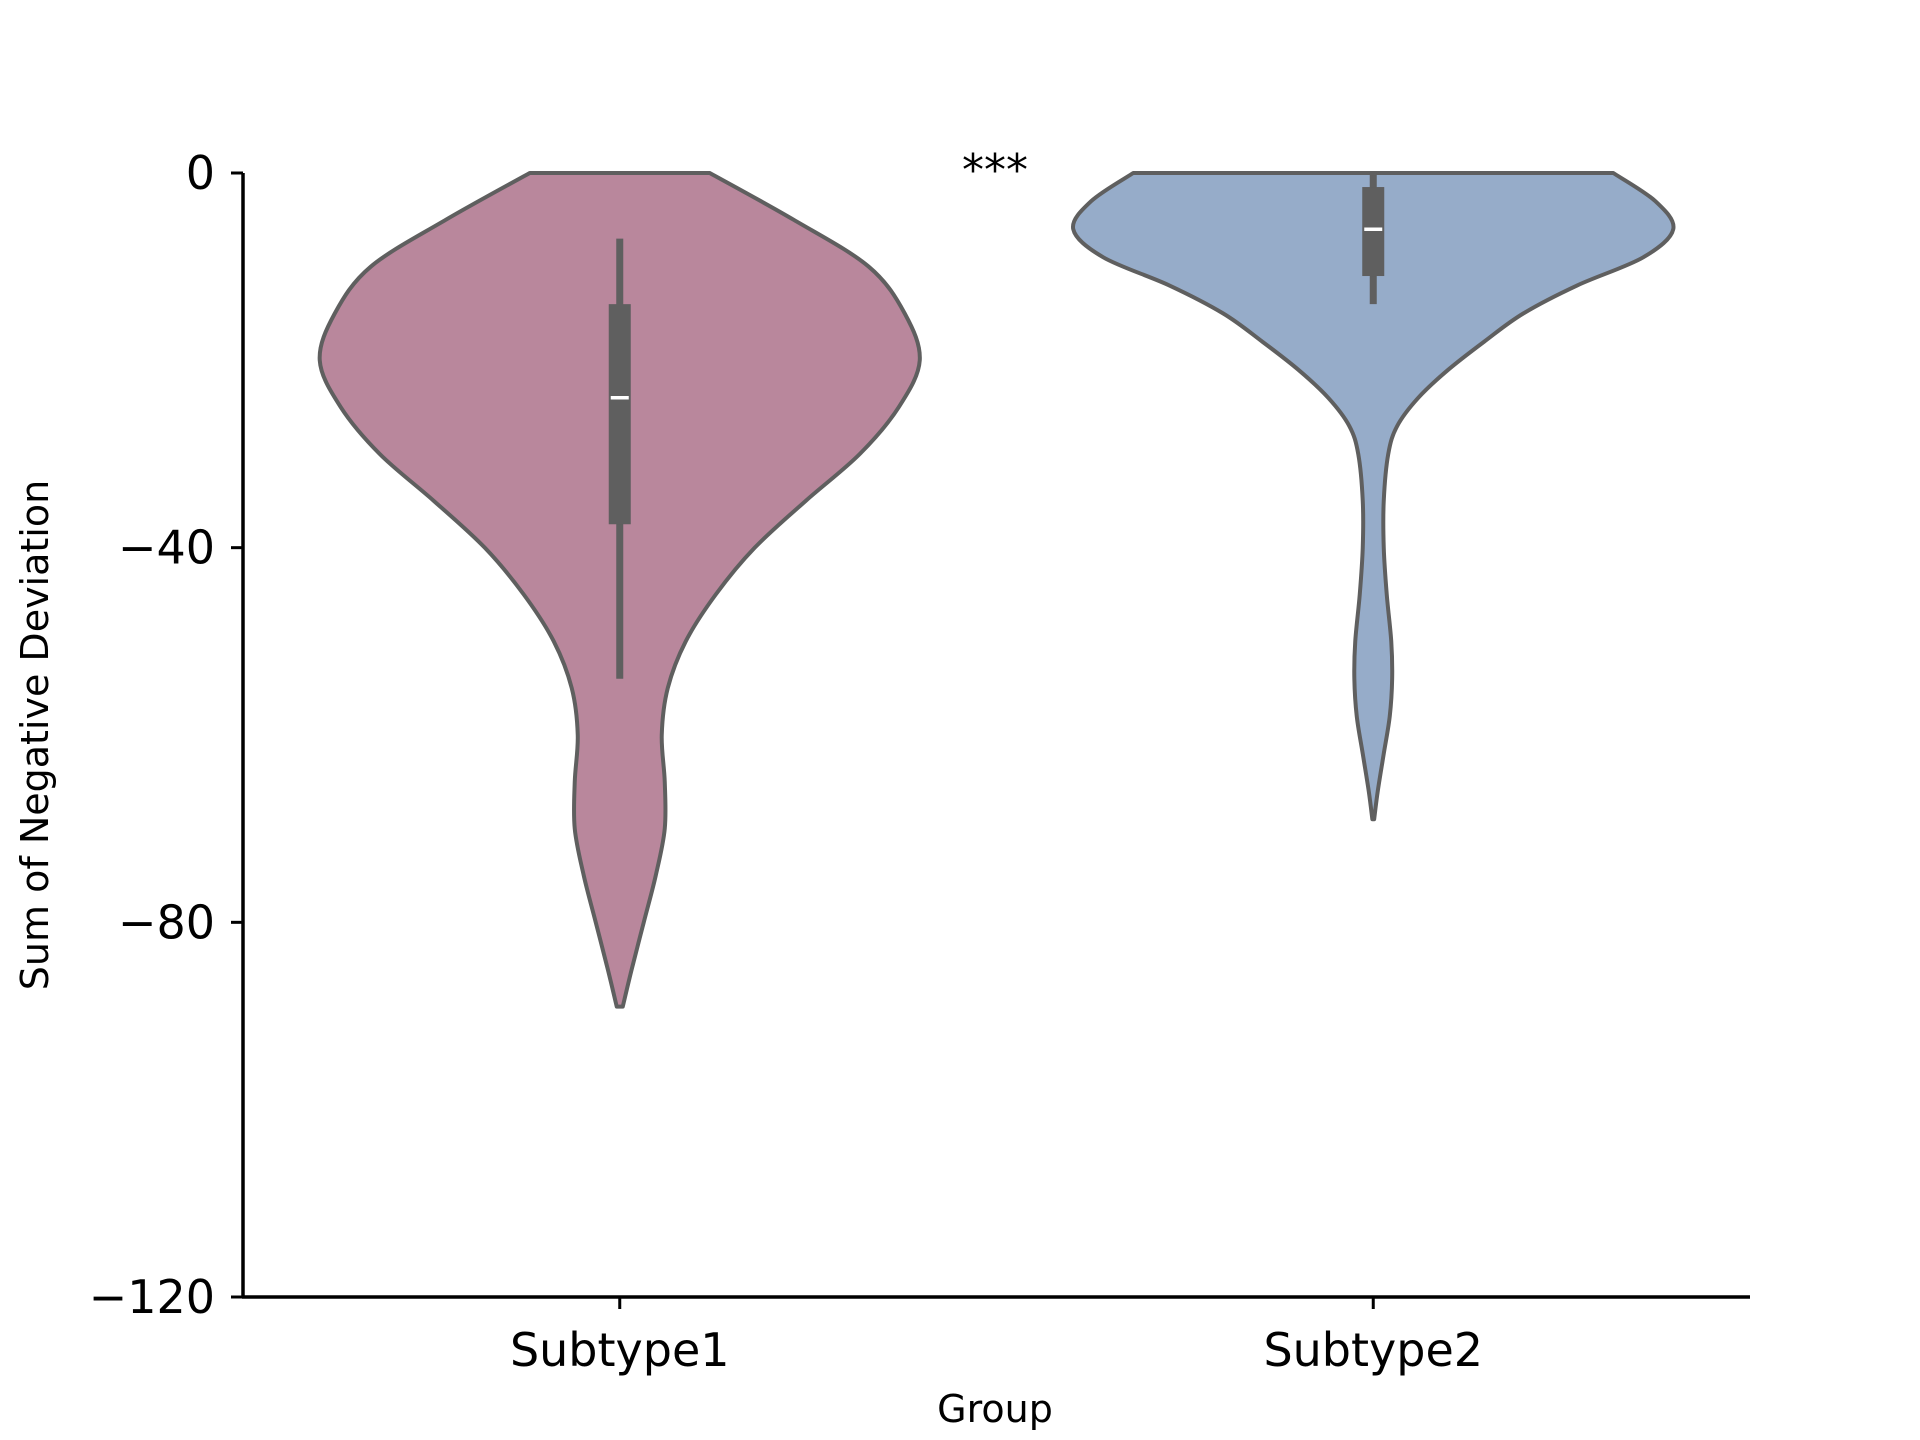 This screenshot has width=1920, height=1440. Describe the element at coordinates (166, 922) in the screenshot. I see `y-tick-label: −80` at that location.